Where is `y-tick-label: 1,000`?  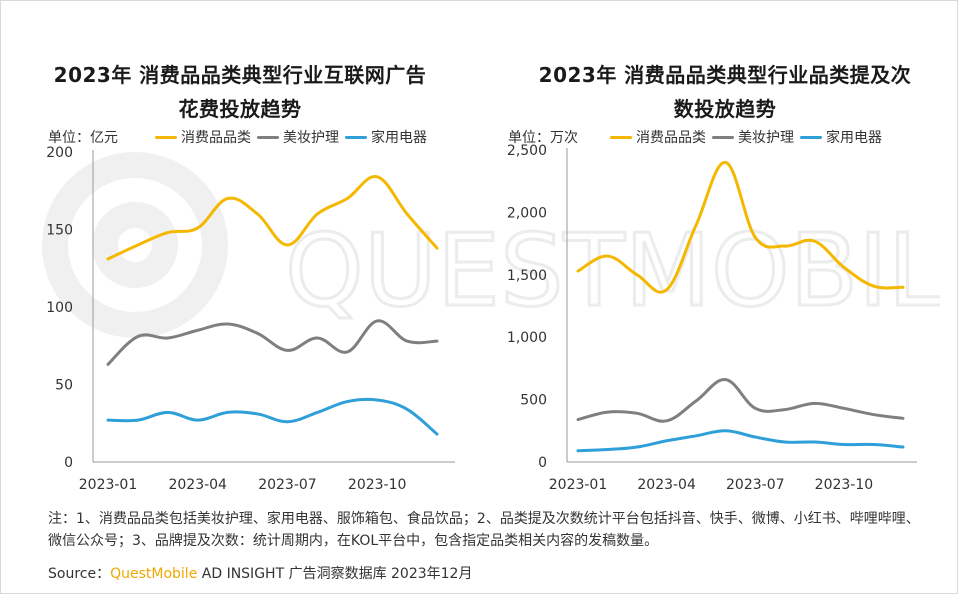 y-tick-label: 1,000 is located at coordinates (527, 338).